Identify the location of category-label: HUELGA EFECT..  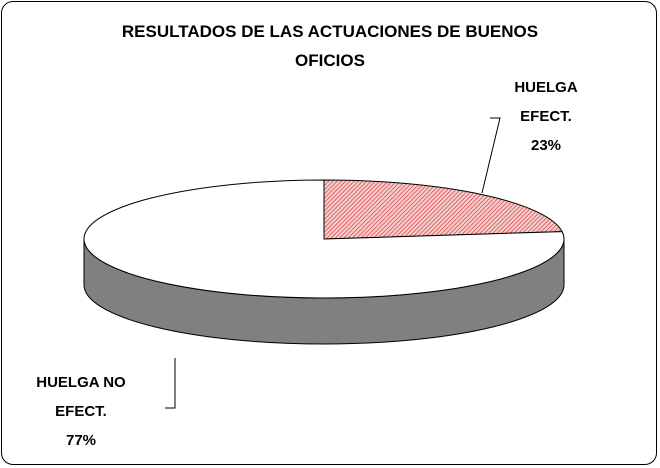
(546, 102).